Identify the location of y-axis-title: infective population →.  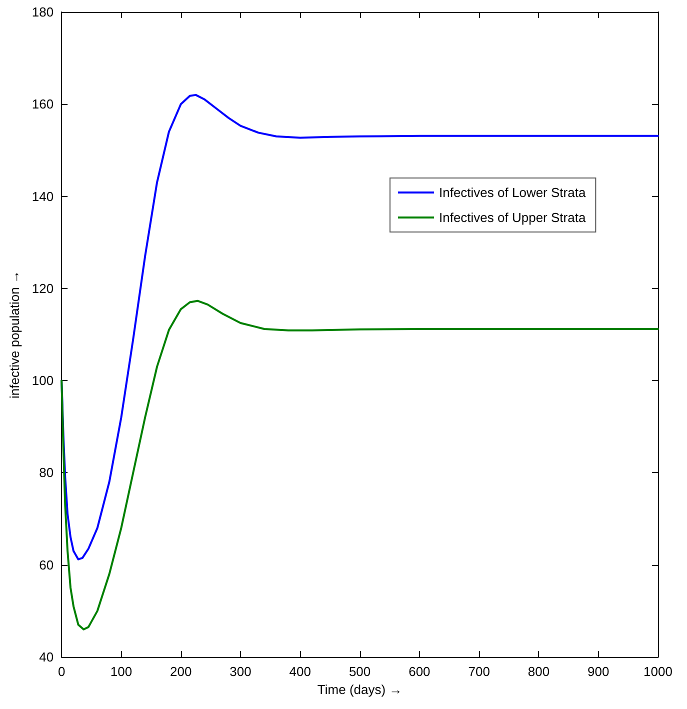
(14, 334).